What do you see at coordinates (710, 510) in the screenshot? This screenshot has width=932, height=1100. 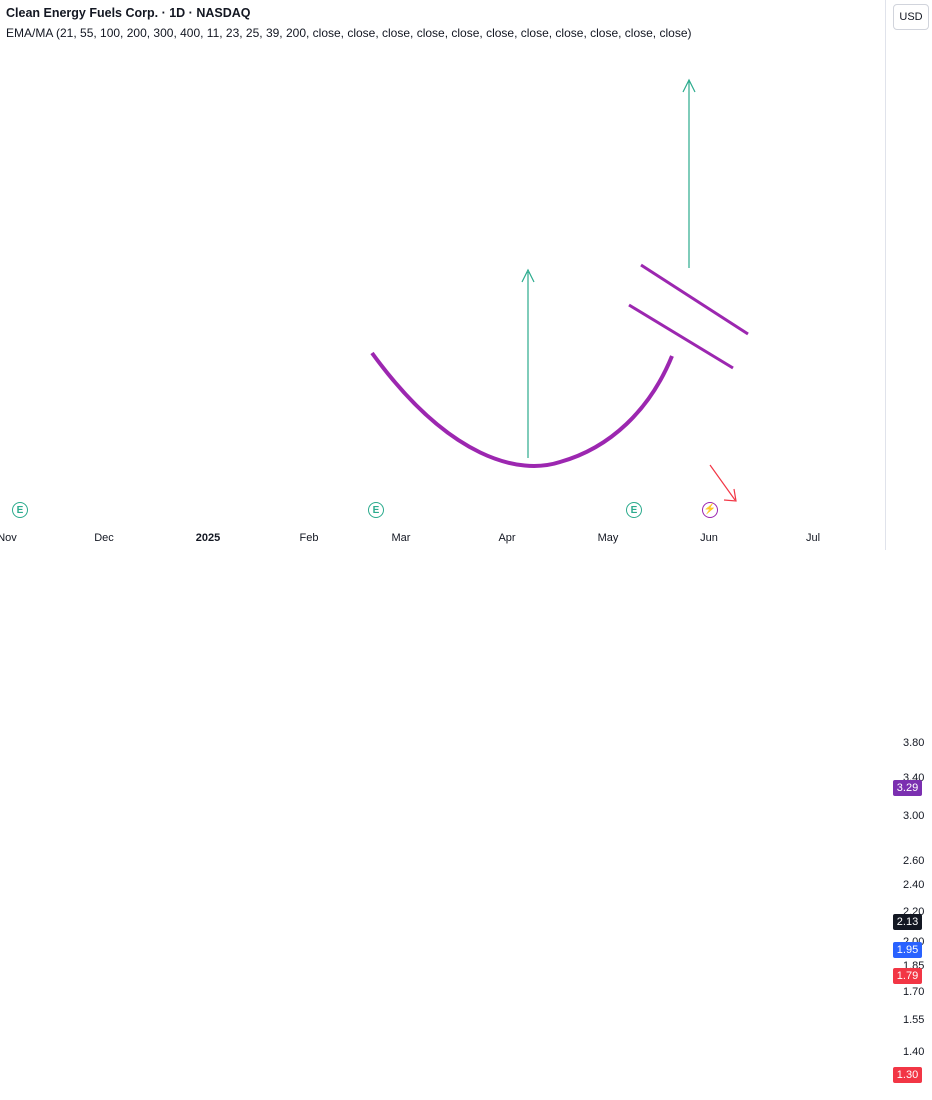 I see `dividend-event-icon: ⚡` at bounding box center [710, 510].